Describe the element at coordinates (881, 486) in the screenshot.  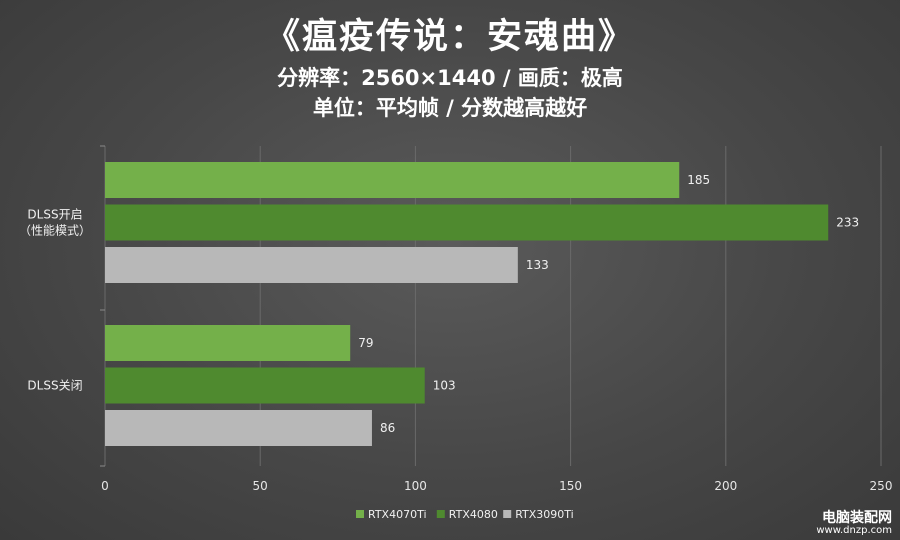
I see `x-tick-label-250: 250` at that location.